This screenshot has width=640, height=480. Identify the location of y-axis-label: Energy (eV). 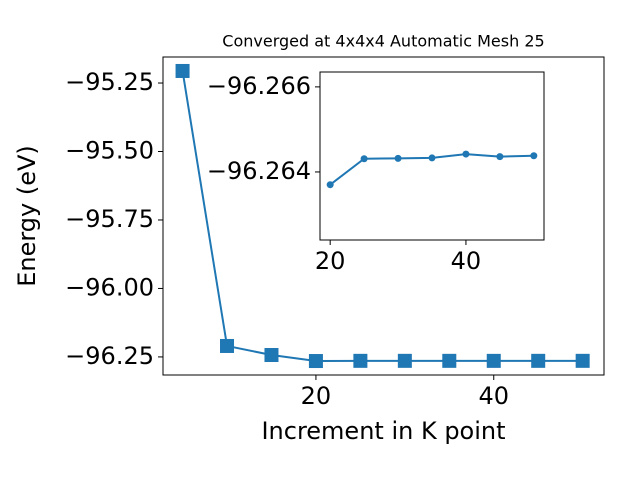
(27, 216).